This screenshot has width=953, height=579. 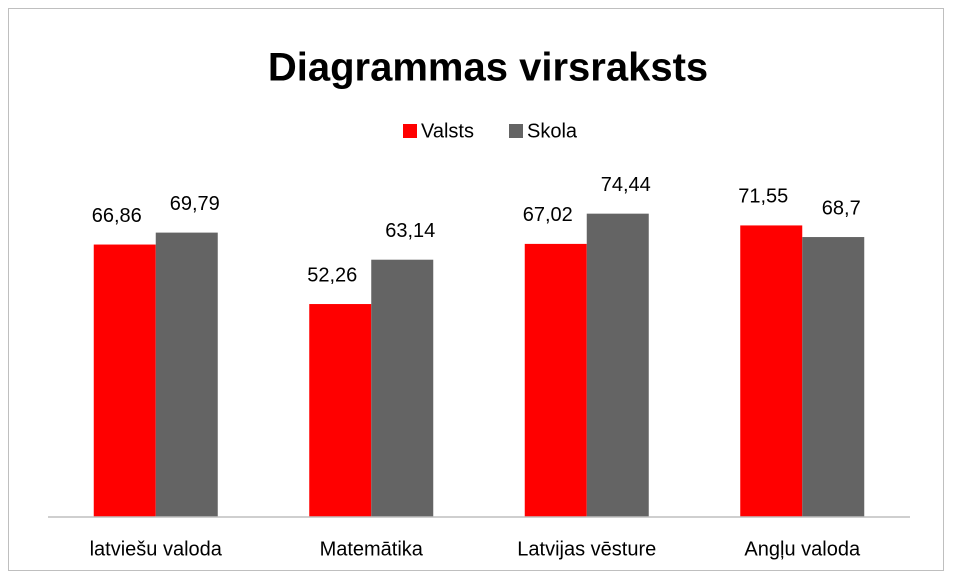 I want to click on x-tick-label: Matemātika, so click(x=372, y=549).